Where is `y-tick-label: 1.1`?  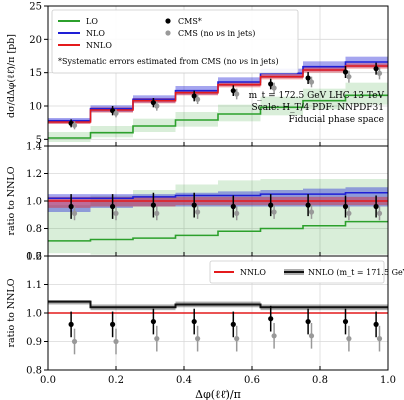 y-tick-label: 1.1 is located at coordinates (34, 285).